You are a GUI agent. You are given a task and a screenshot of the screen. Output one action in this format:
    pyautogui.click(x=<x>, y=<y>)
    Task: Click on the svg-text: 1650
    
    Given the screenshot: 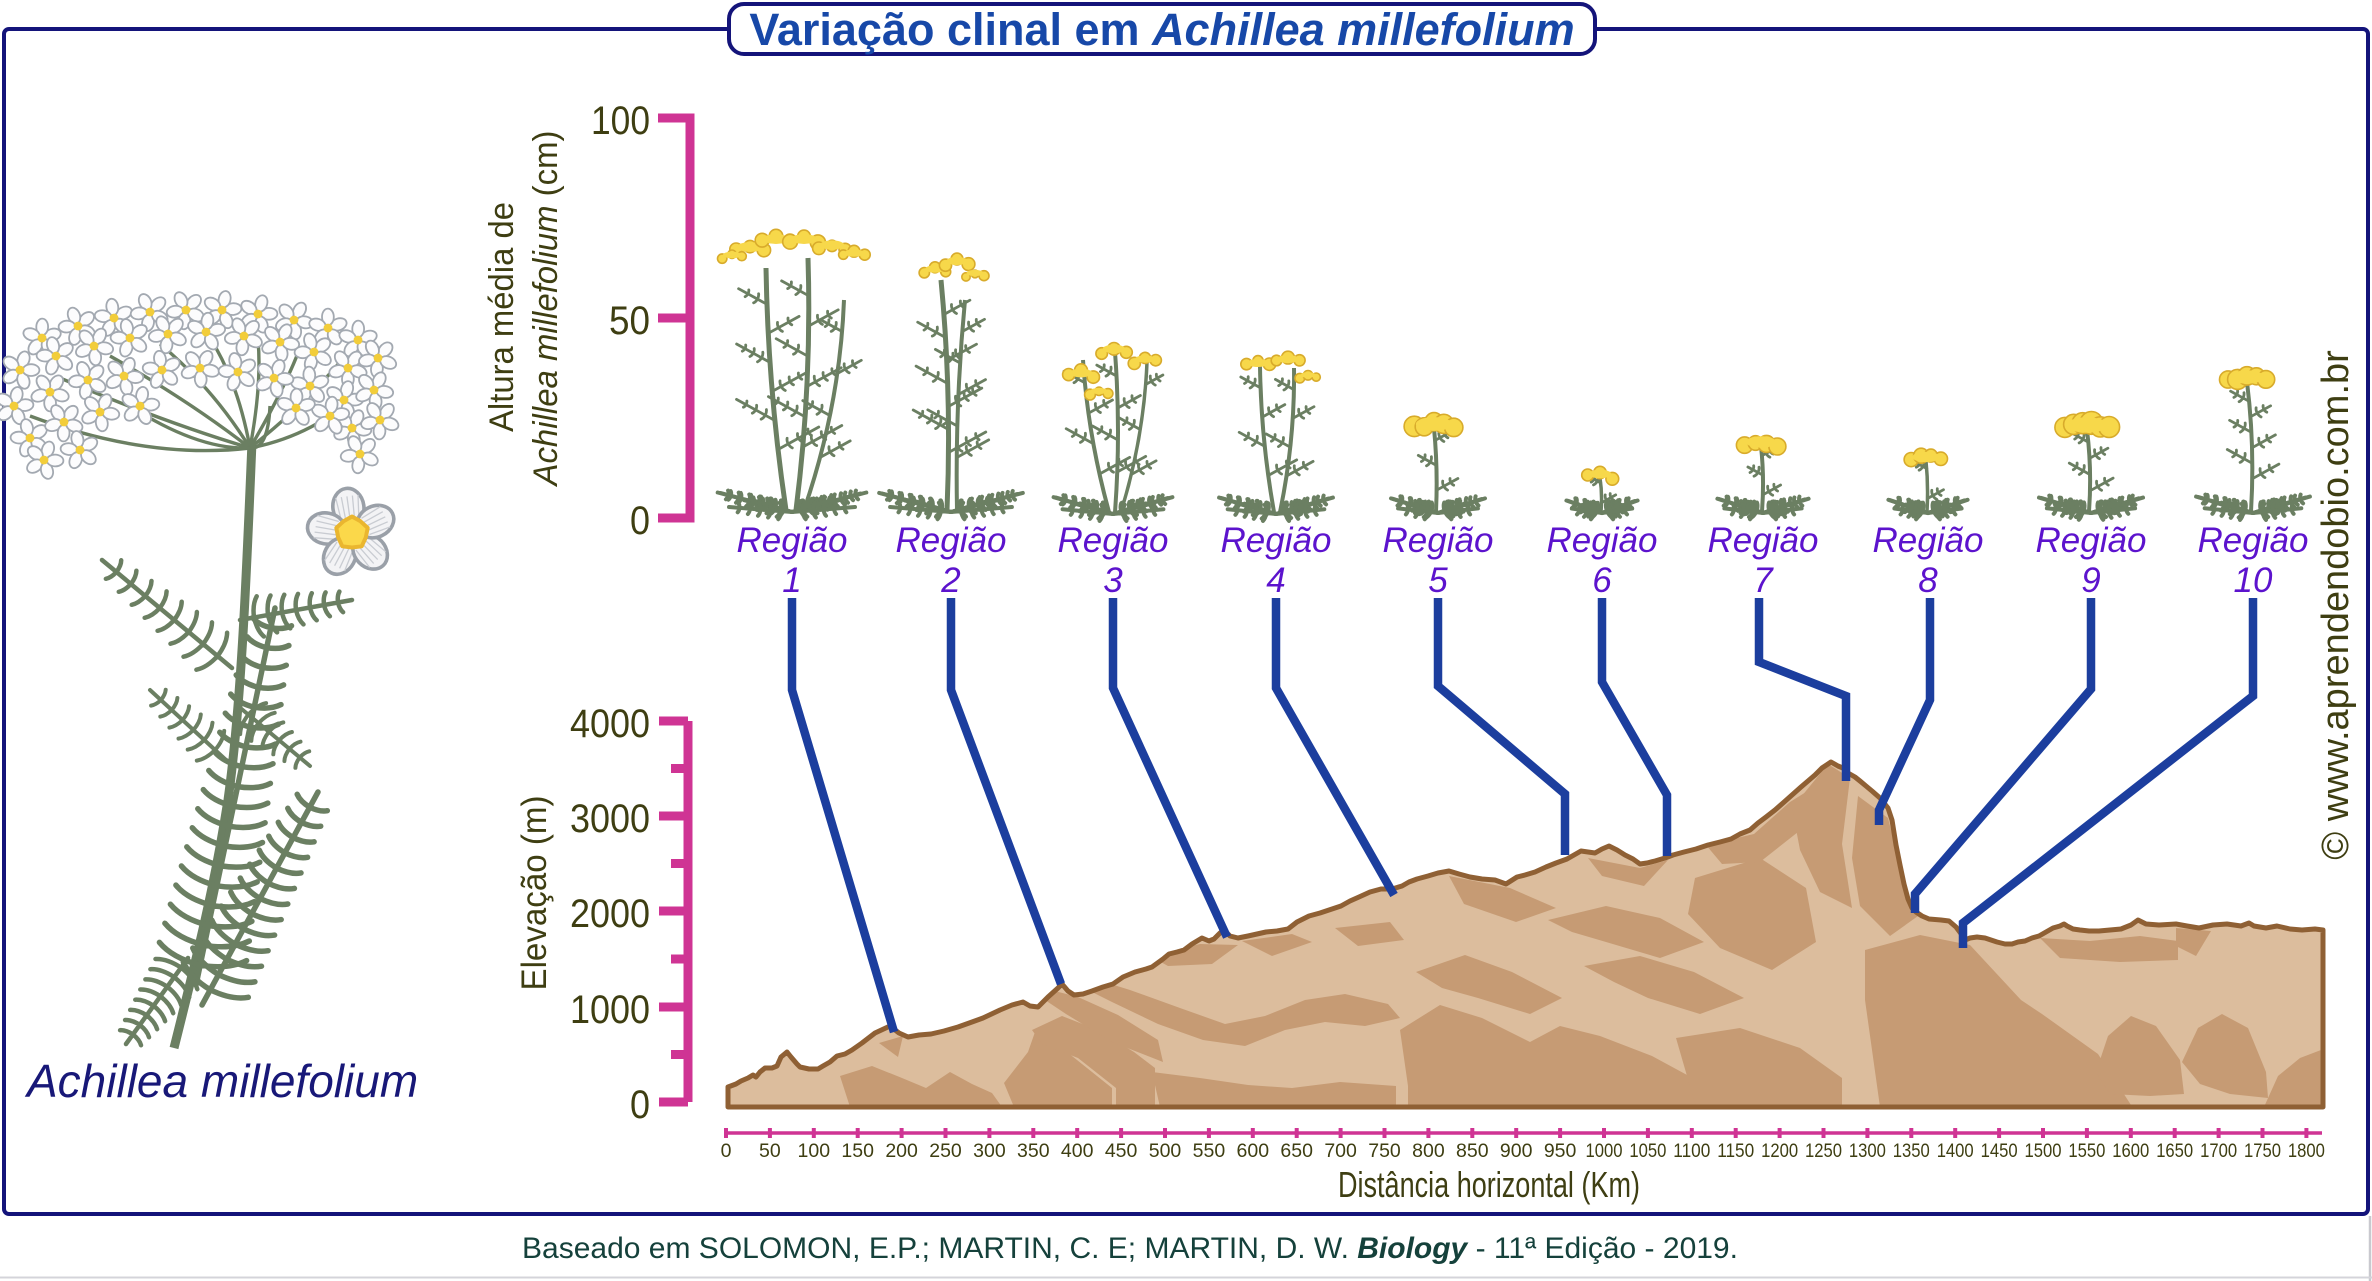 What is the action you would take?
    pyautogui.click(x=2174, y=1151)
    